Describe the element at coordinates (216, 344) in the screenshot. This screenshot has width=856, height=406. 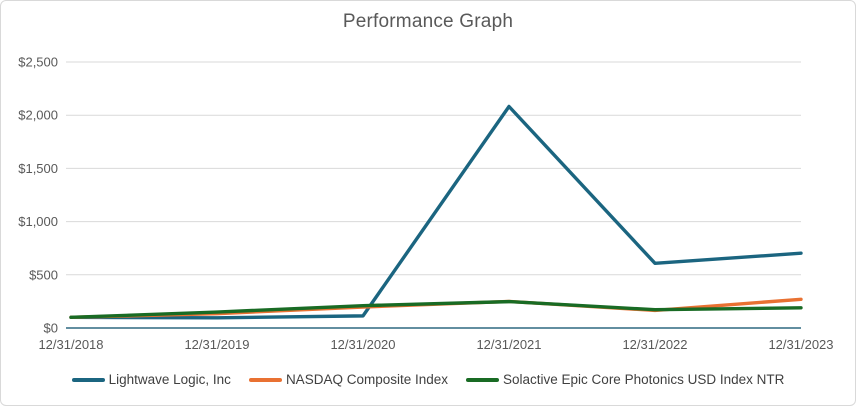
I see `x-tick-label: 12/31/2019` at that location.